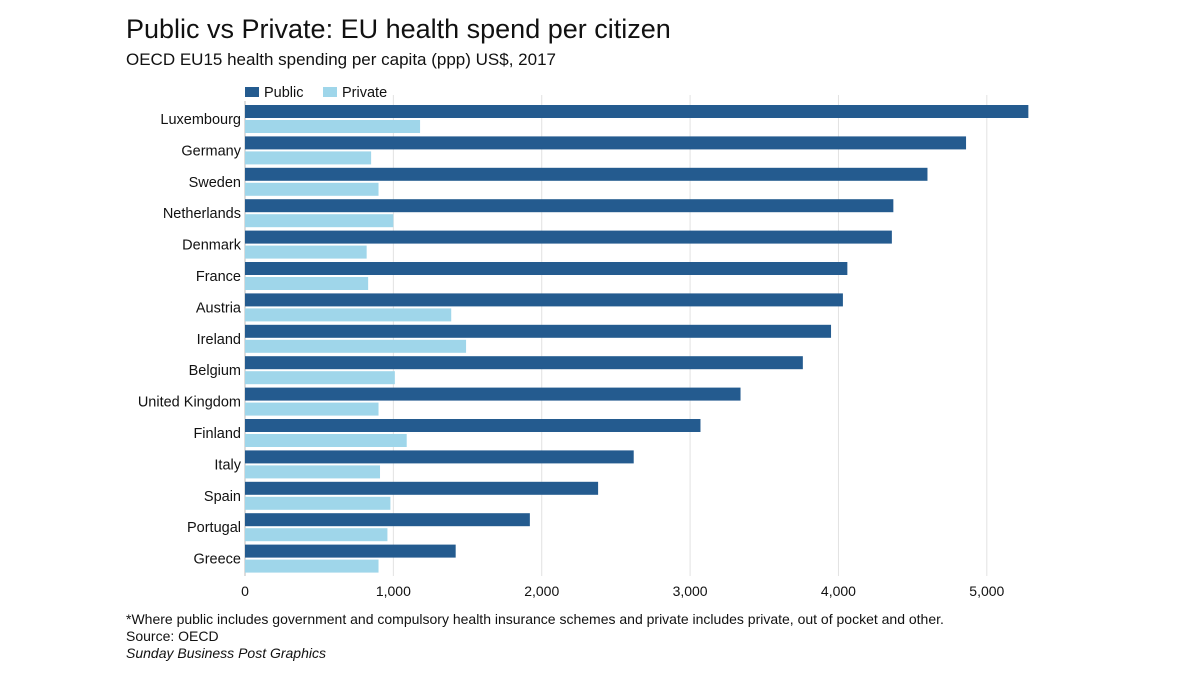 Image resolution: width=1200 pixels, height=675 pixels. What do you see at coordinates (219, 308) in the screenshot?
I see `category-label: Austria` at bounding box center [219, 308].